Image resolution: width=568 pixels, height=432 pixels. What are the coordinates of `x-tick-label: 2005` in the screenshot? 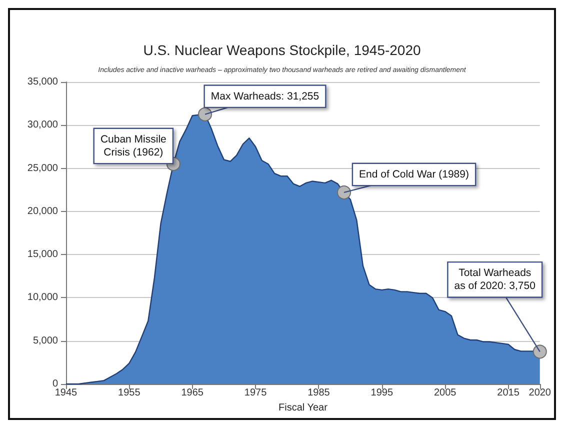 It's located at (445, 393).